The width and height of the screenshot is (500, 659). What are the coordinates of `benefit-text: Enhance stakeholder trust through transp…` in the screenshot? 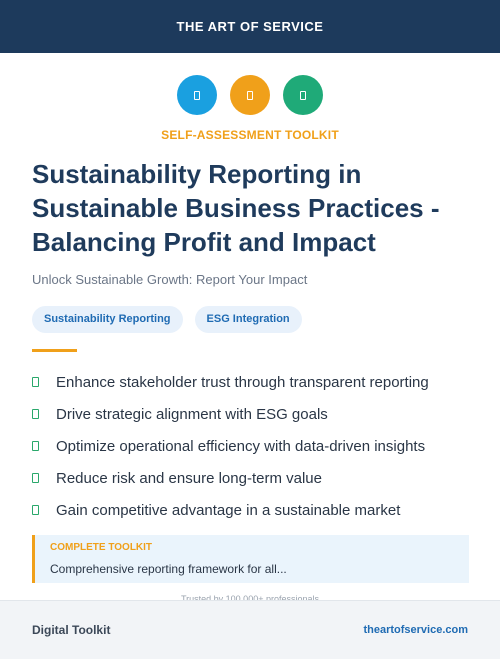 It's located at (242, 382).